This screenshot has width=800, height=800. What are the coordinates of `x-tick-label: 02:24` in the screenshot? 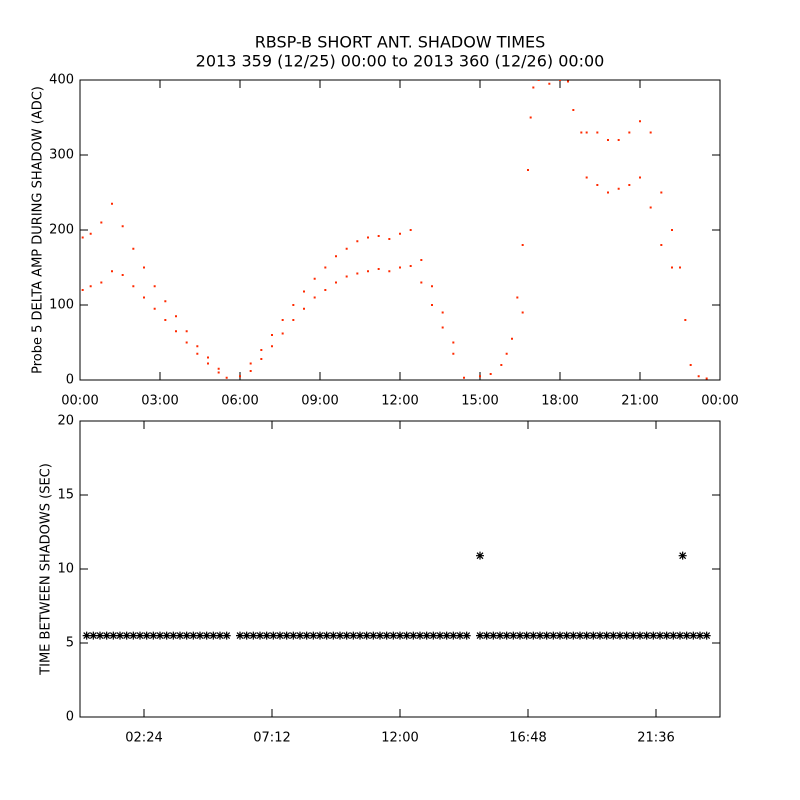 It's located at (143, 738).